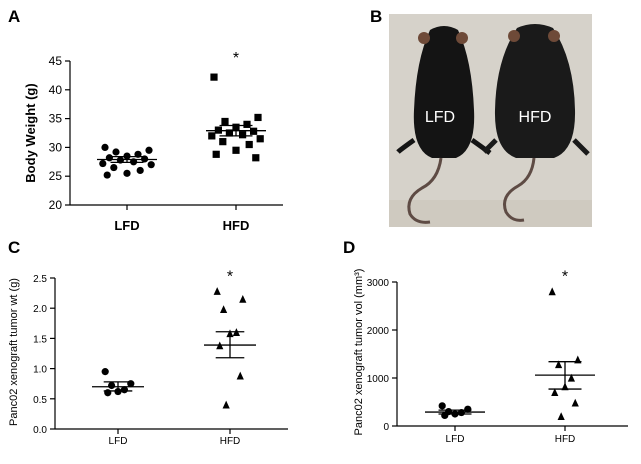 This screenshot has width=641, height=464. I want to click on significance-star-d: *, so click(565, 277).